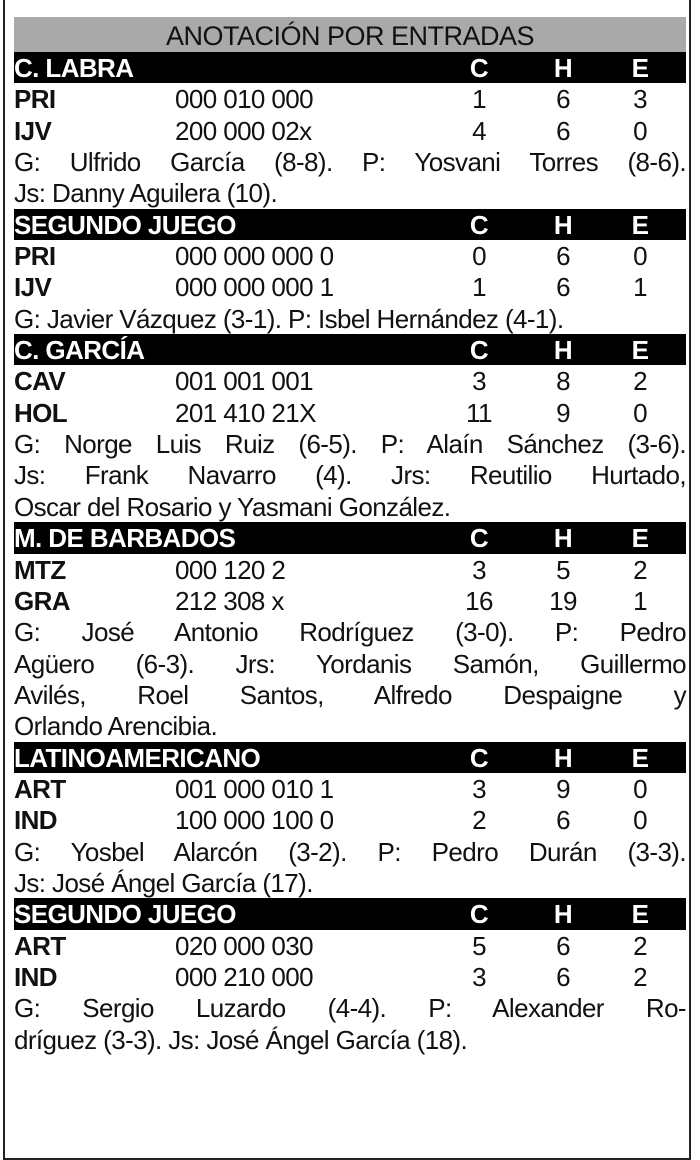 The image size is (700, 1160). What do you see at coordinates (229, 600) in the screenshot?
I see `innings-line: 212 308 x` at bounding box center [229, 600].